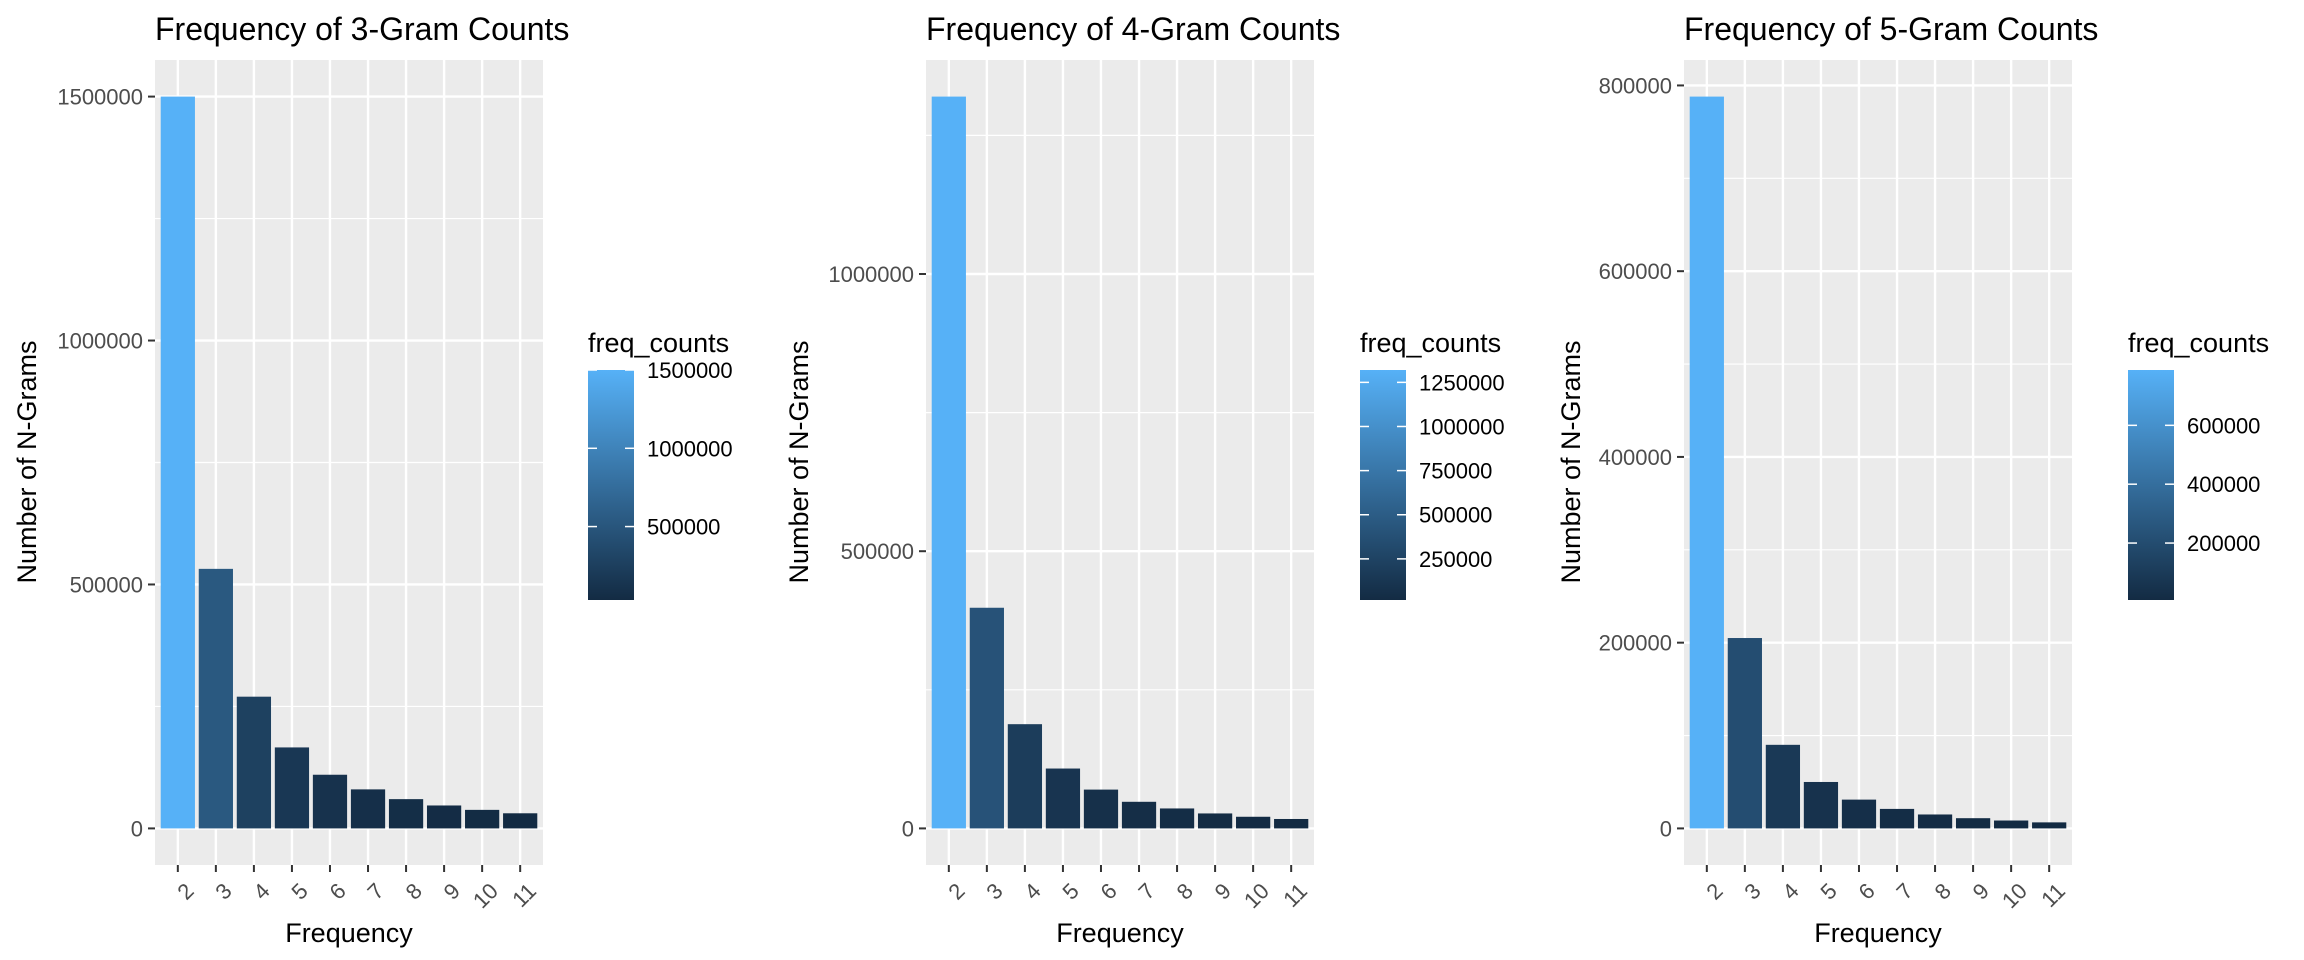  What do you see at coordinates (683, 527) in the screenshot?
I see `legend-tick-label: 500000` at bounding box center [683, 527].